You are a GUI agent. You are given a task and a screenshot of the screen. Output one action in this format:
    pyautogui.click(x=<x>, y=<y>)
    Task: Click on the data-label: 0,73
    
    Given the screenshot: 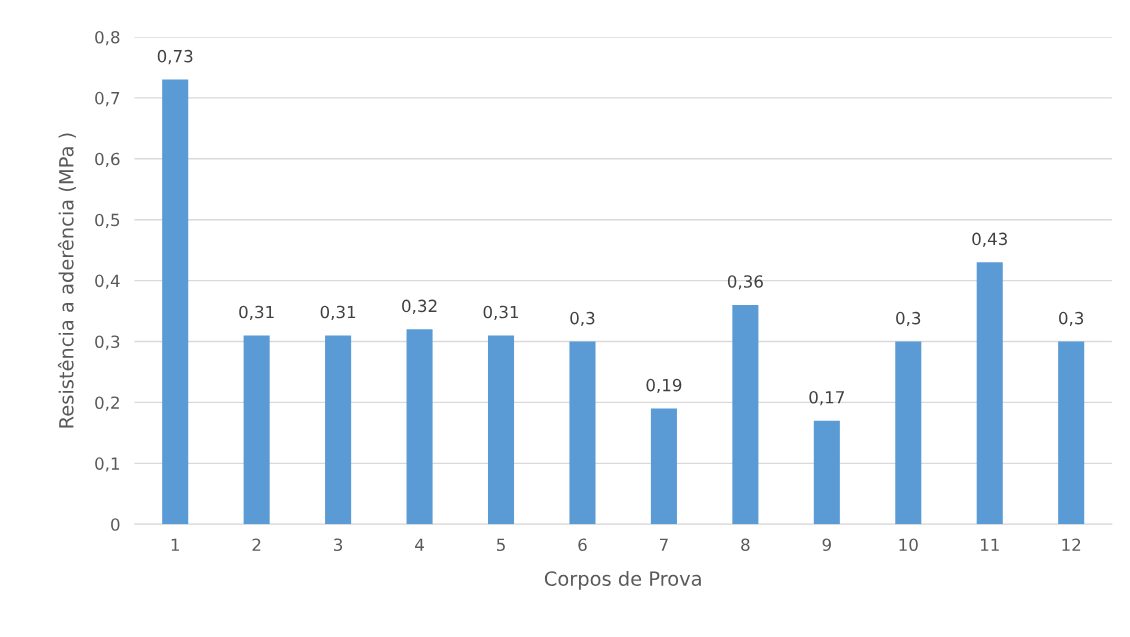 What is the action you would take?
    pyautogui.click(x=175, y=57)
    